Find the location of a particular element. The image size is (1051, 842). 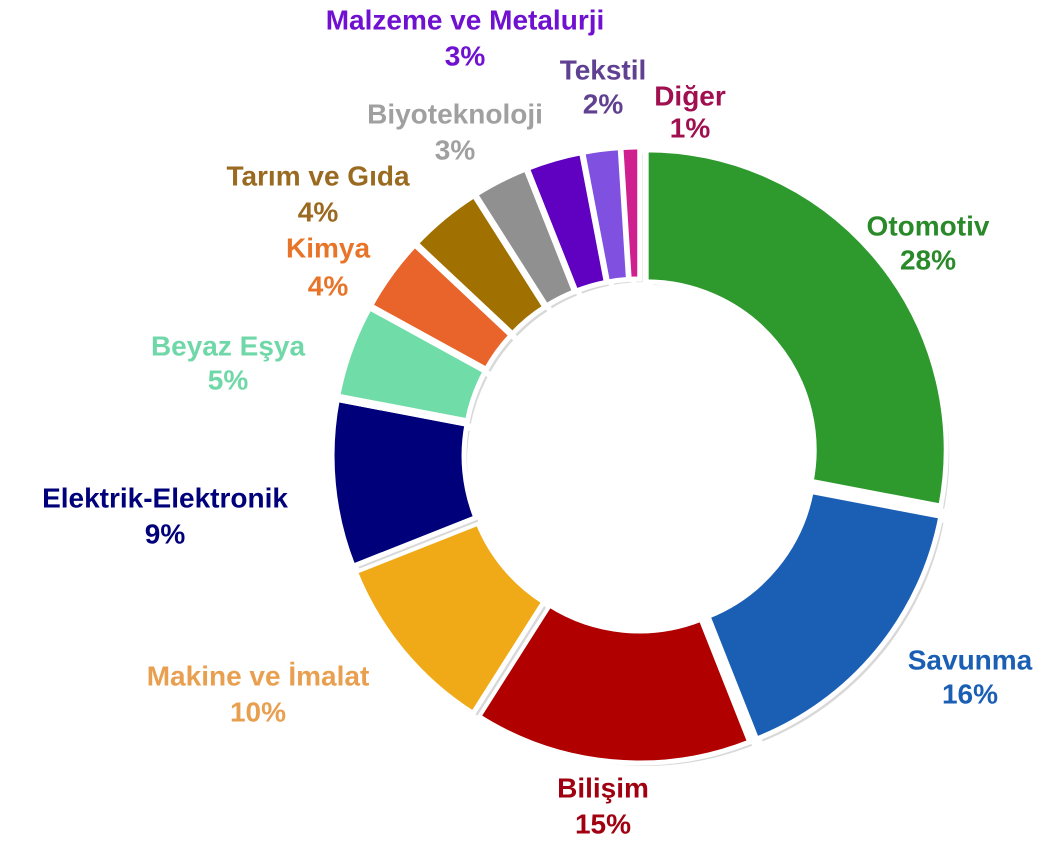

slice-value: 10% is located at coordinates (258, 711).